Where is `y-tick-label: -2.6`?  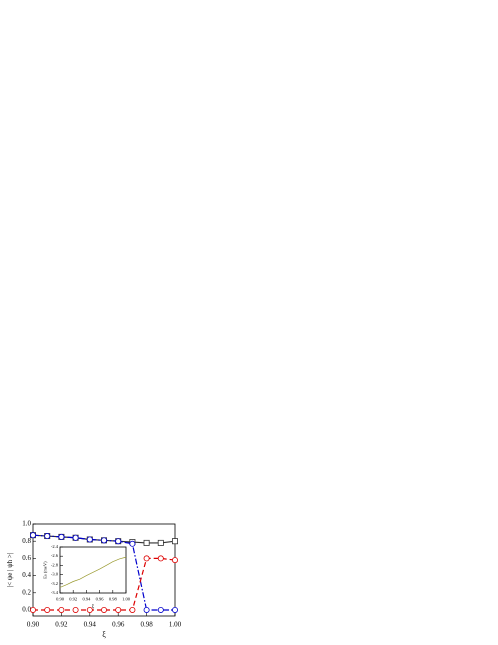
y-tick-label: -2.6 is located at coordinates (55, 555).